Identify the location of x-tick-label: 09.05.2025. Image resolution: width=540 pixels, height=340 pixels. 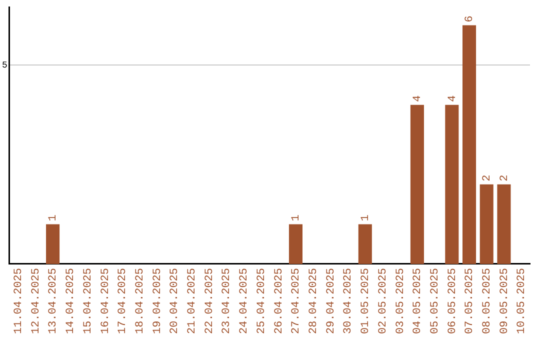
(504, 301).